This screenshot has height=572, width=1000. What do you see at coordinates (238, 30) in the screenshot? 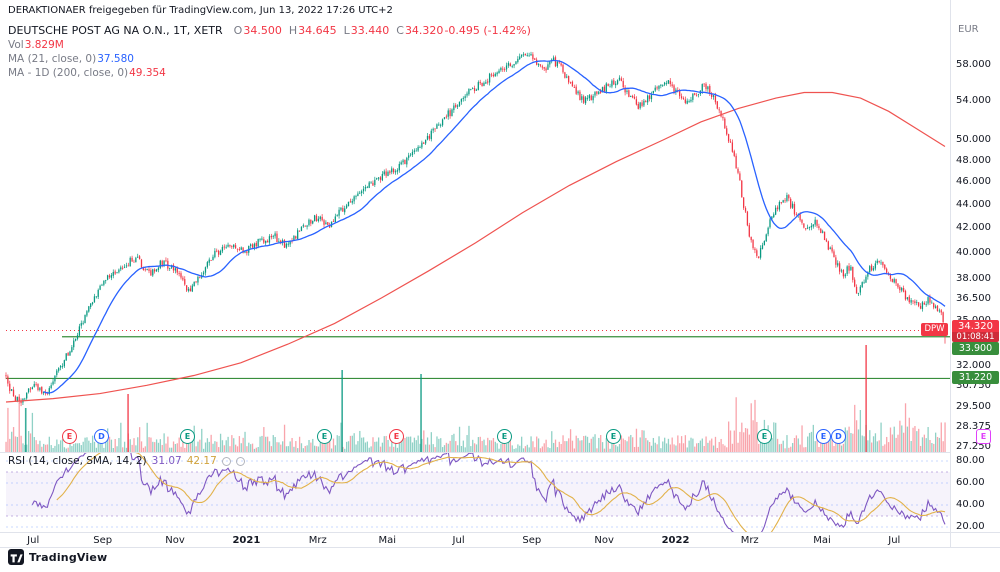
I see `open-label: O` at bounding box center [238, 30].